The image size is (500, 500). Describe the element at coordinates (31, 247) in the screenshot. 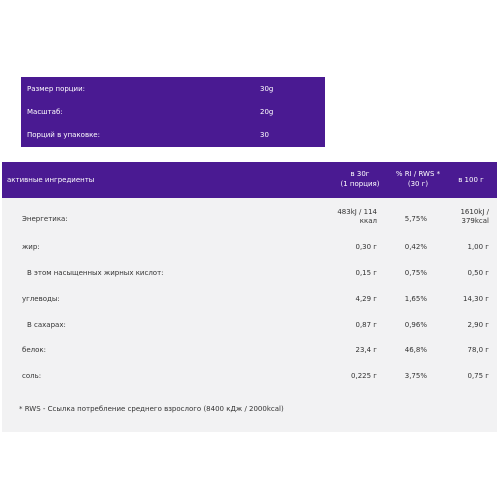

I see `row-label: жир:` at that location.